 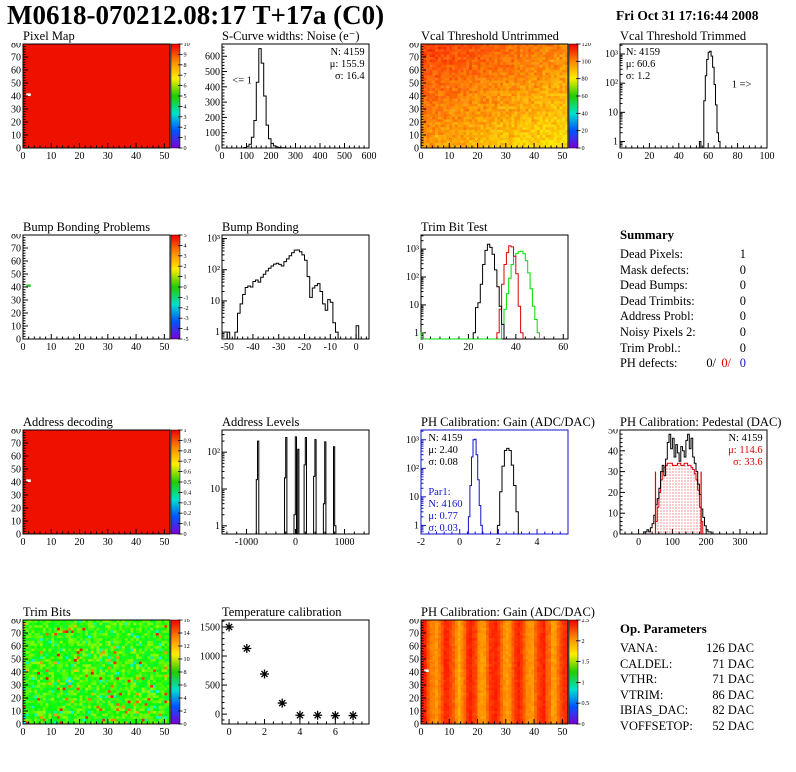 What do you see at coordinates (445, 504) in the screenshot?
I see `svg-text: N: 4160` at bounding box center [445, 504].